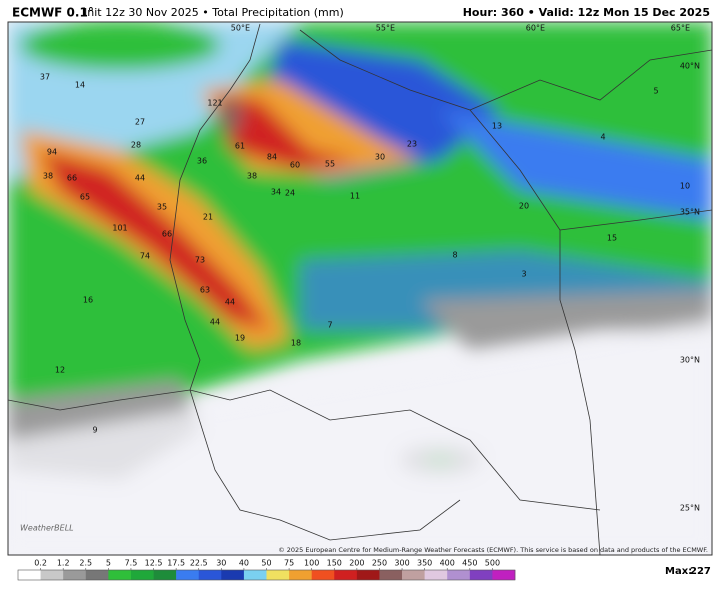  What do you see at coordinates (131, 563) in the screenshot?
I see `colorbar-tick-label: 7.5` at bounding box center [131, 563].